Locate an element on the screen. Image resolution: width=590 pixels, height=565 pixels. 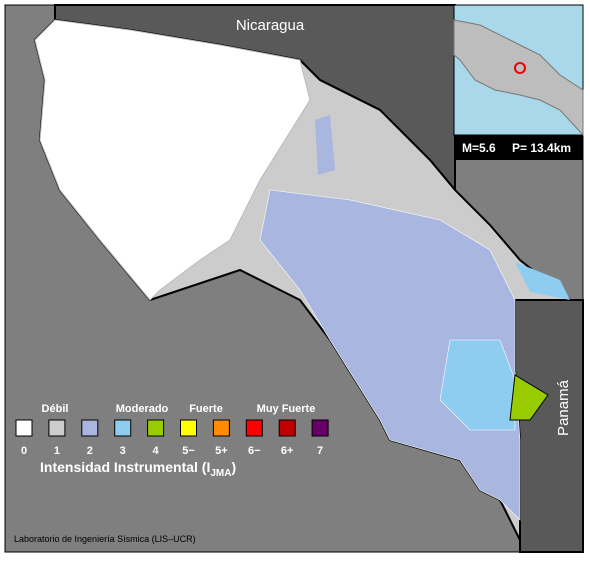
legend-title-text: Intensidad Instrumental (I is located at coordinates (125, 467).